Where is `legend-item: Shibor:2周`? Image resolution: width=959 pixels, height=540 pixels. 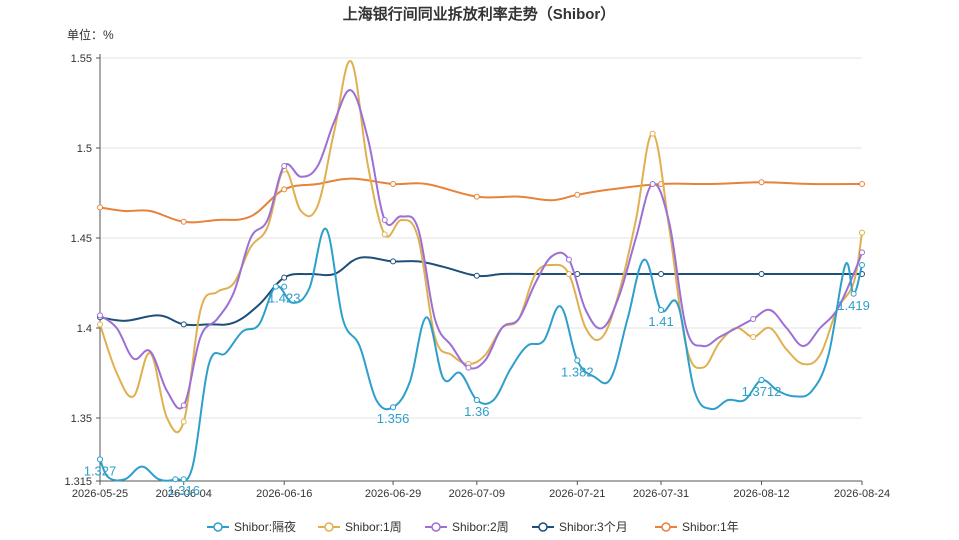
legend-item: Shibor:2周 is located at coordinates (467, 527).